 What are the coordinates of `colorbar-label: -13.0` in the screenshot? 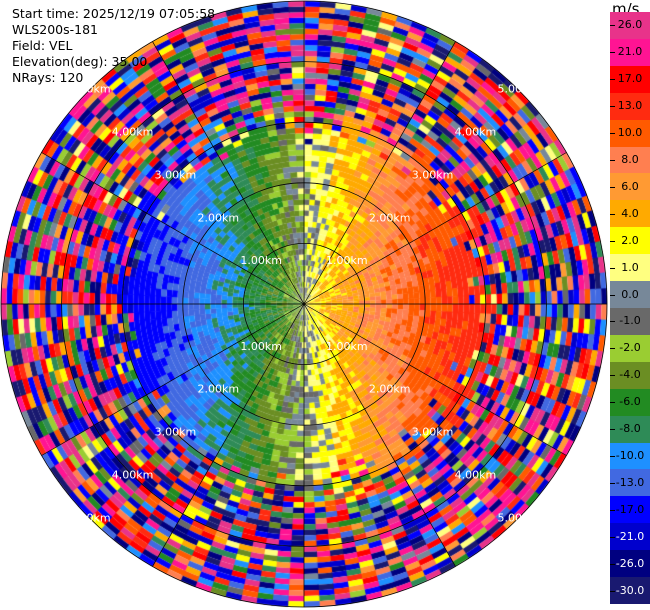 It's located at (630, 482).